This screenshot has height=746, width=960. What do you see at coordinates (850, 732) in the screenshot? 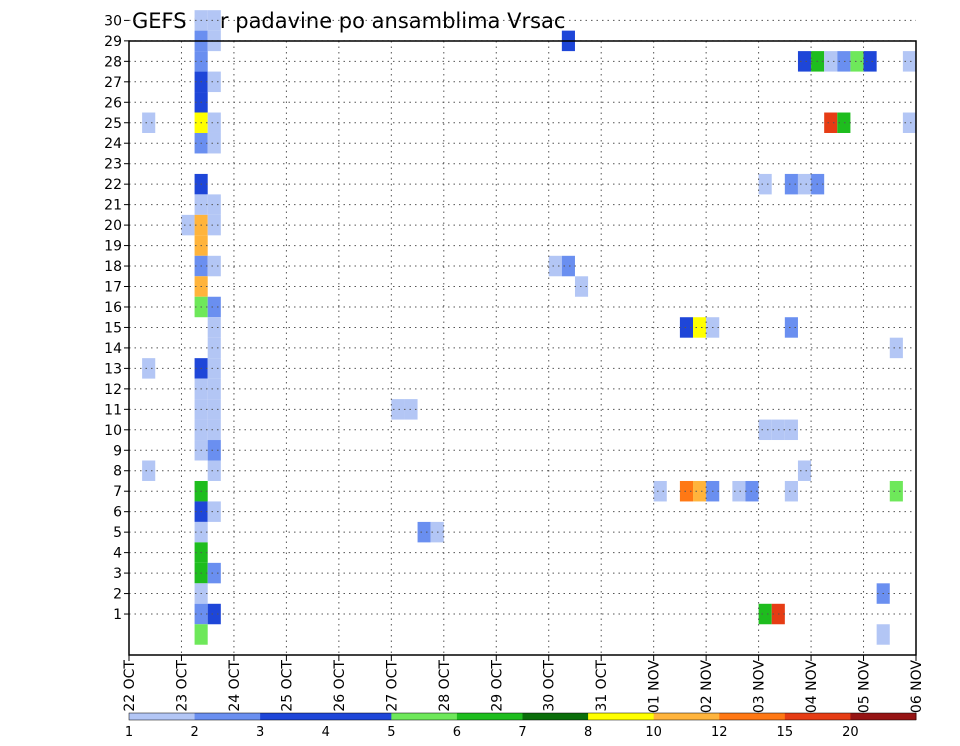
I see `colorbar-label: 20` at bounding box center [850, 732].